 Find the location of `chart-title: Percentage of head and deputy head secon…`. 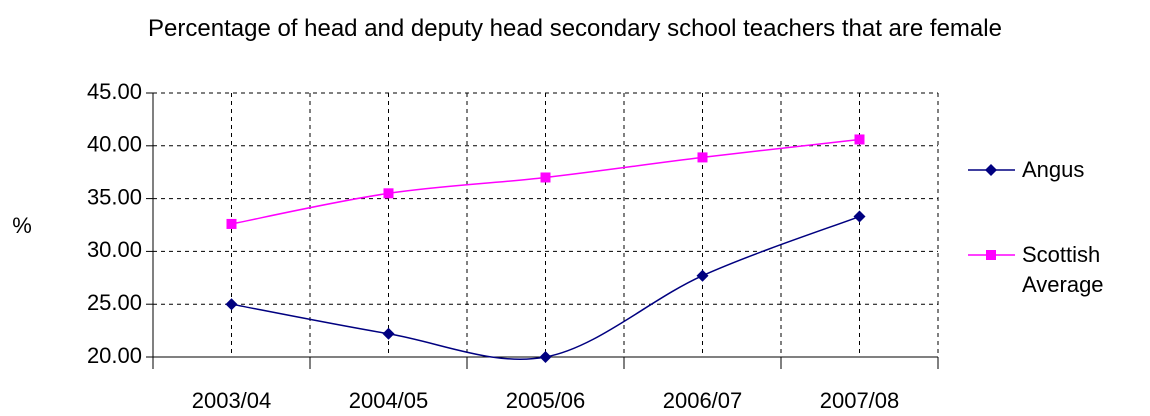

chart-title: Percentage of head and deputy head secon… is located at coordinates (575, 28).